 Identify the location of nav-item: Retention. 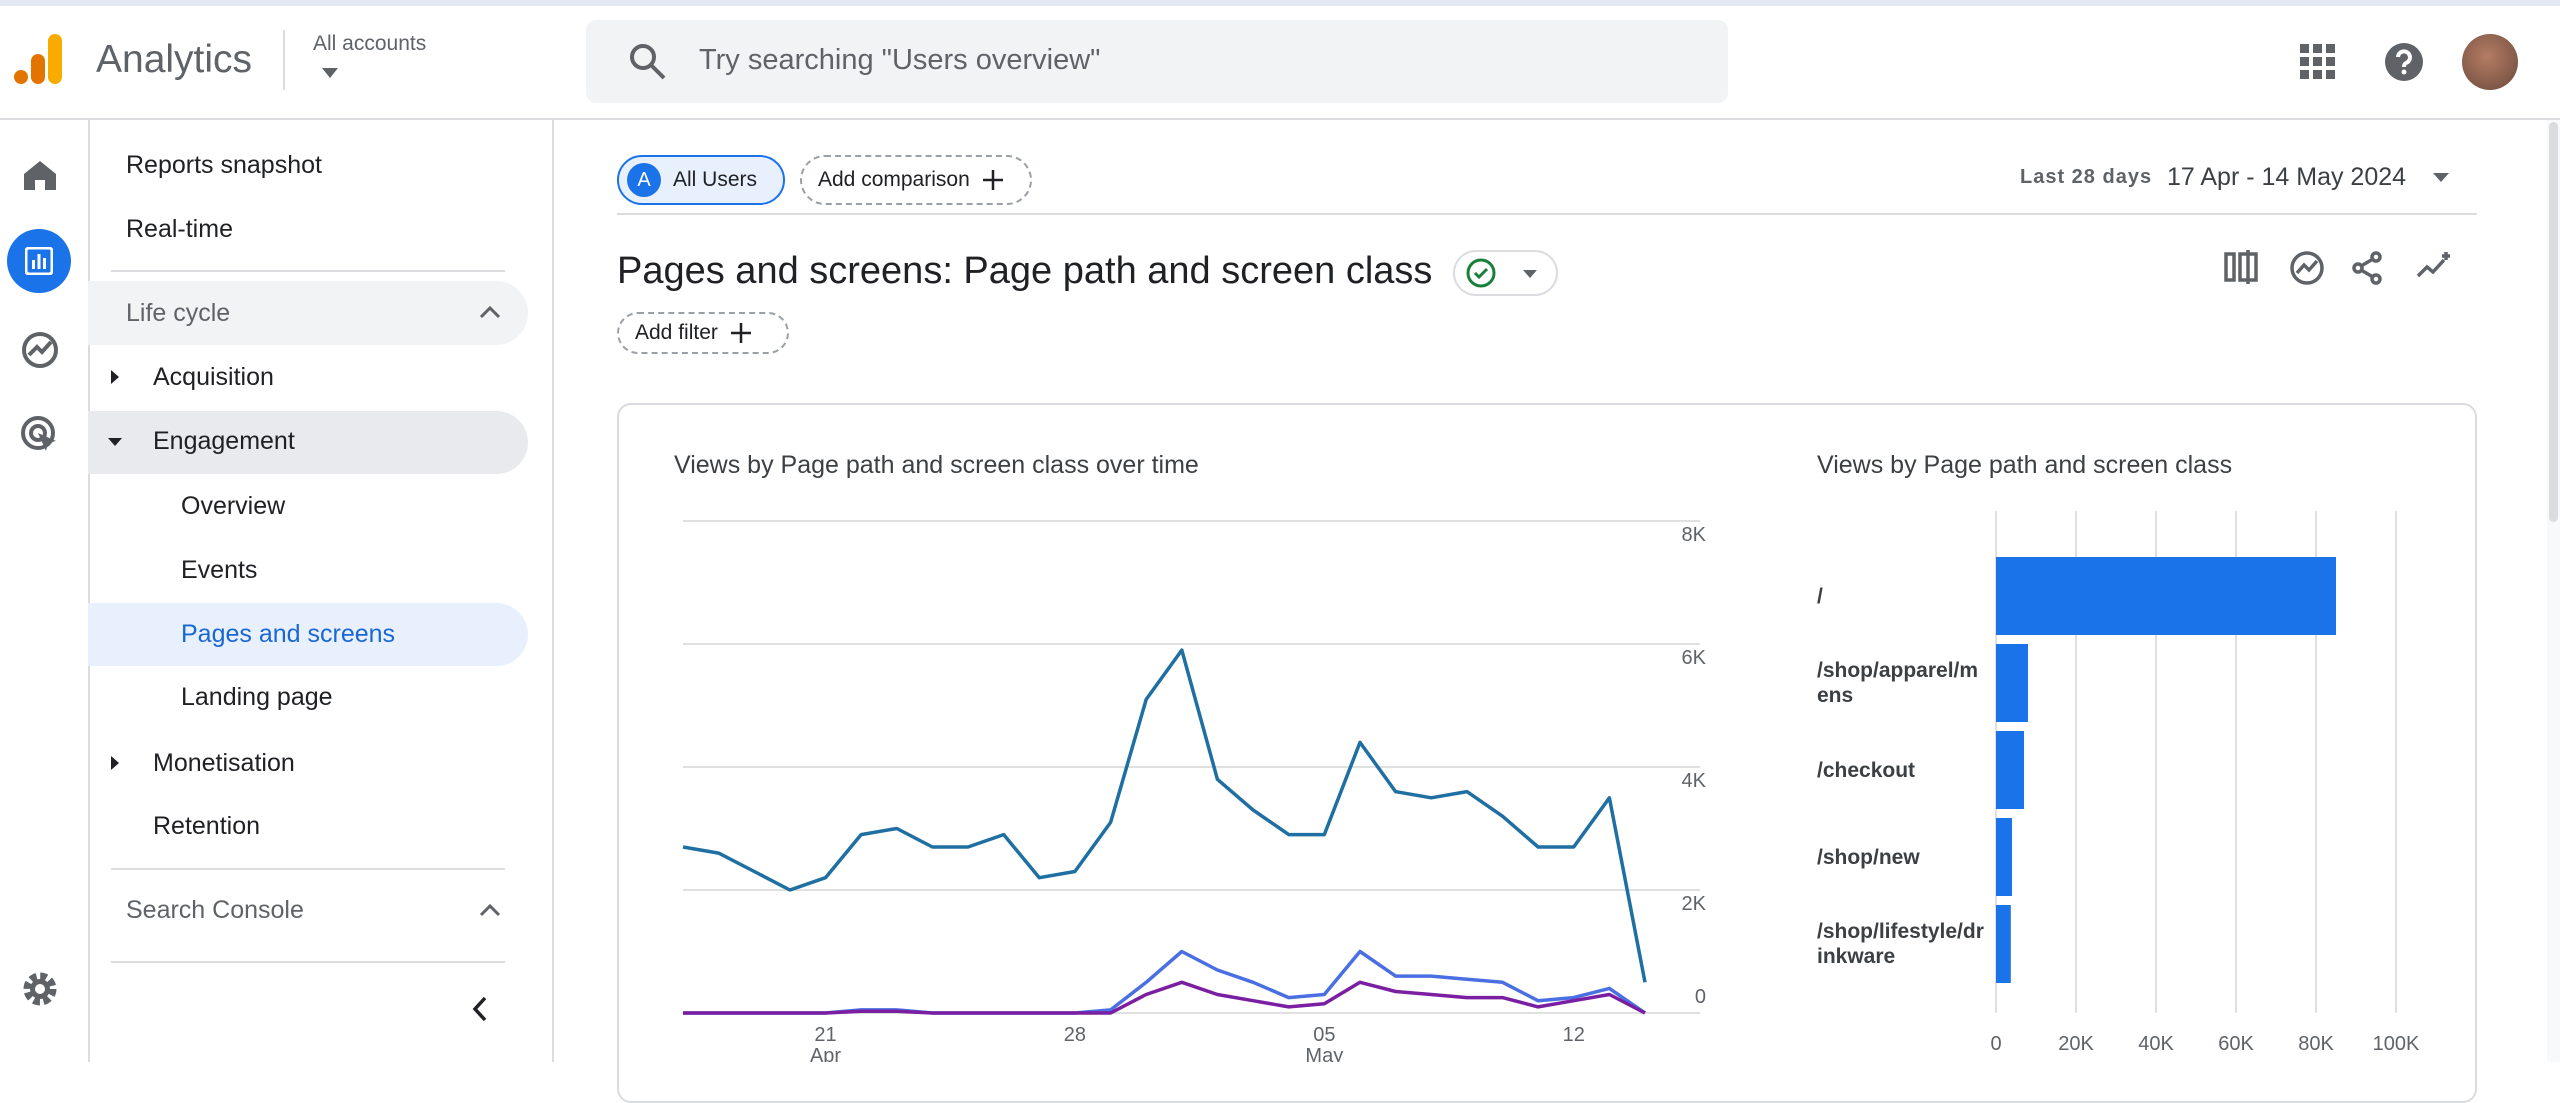
(207, 826).